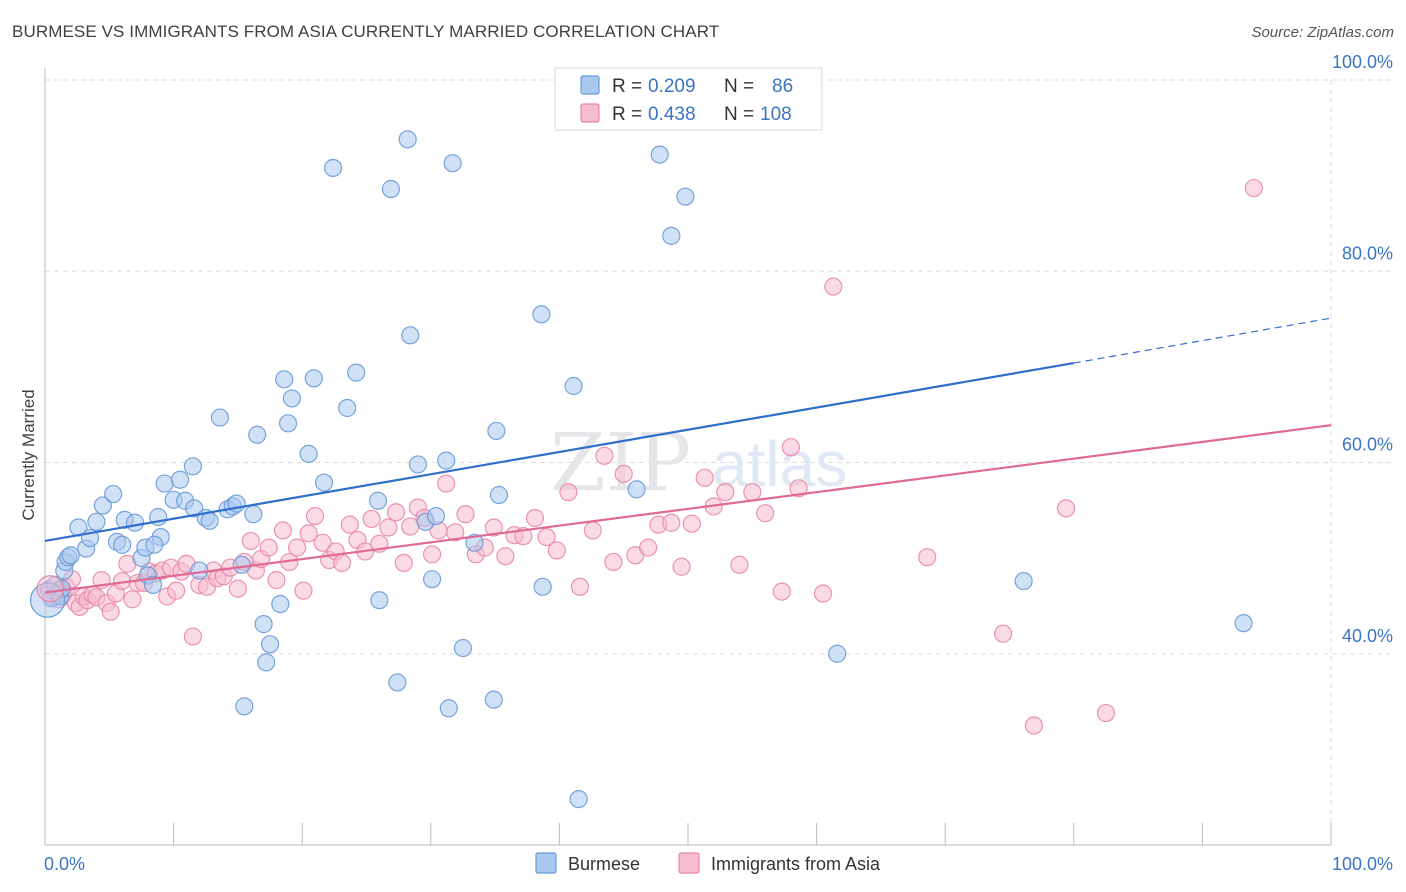  Describe the element at coordinates (698, 462) in the screenshot. I see `watermark: ZIP atlas` at that location.